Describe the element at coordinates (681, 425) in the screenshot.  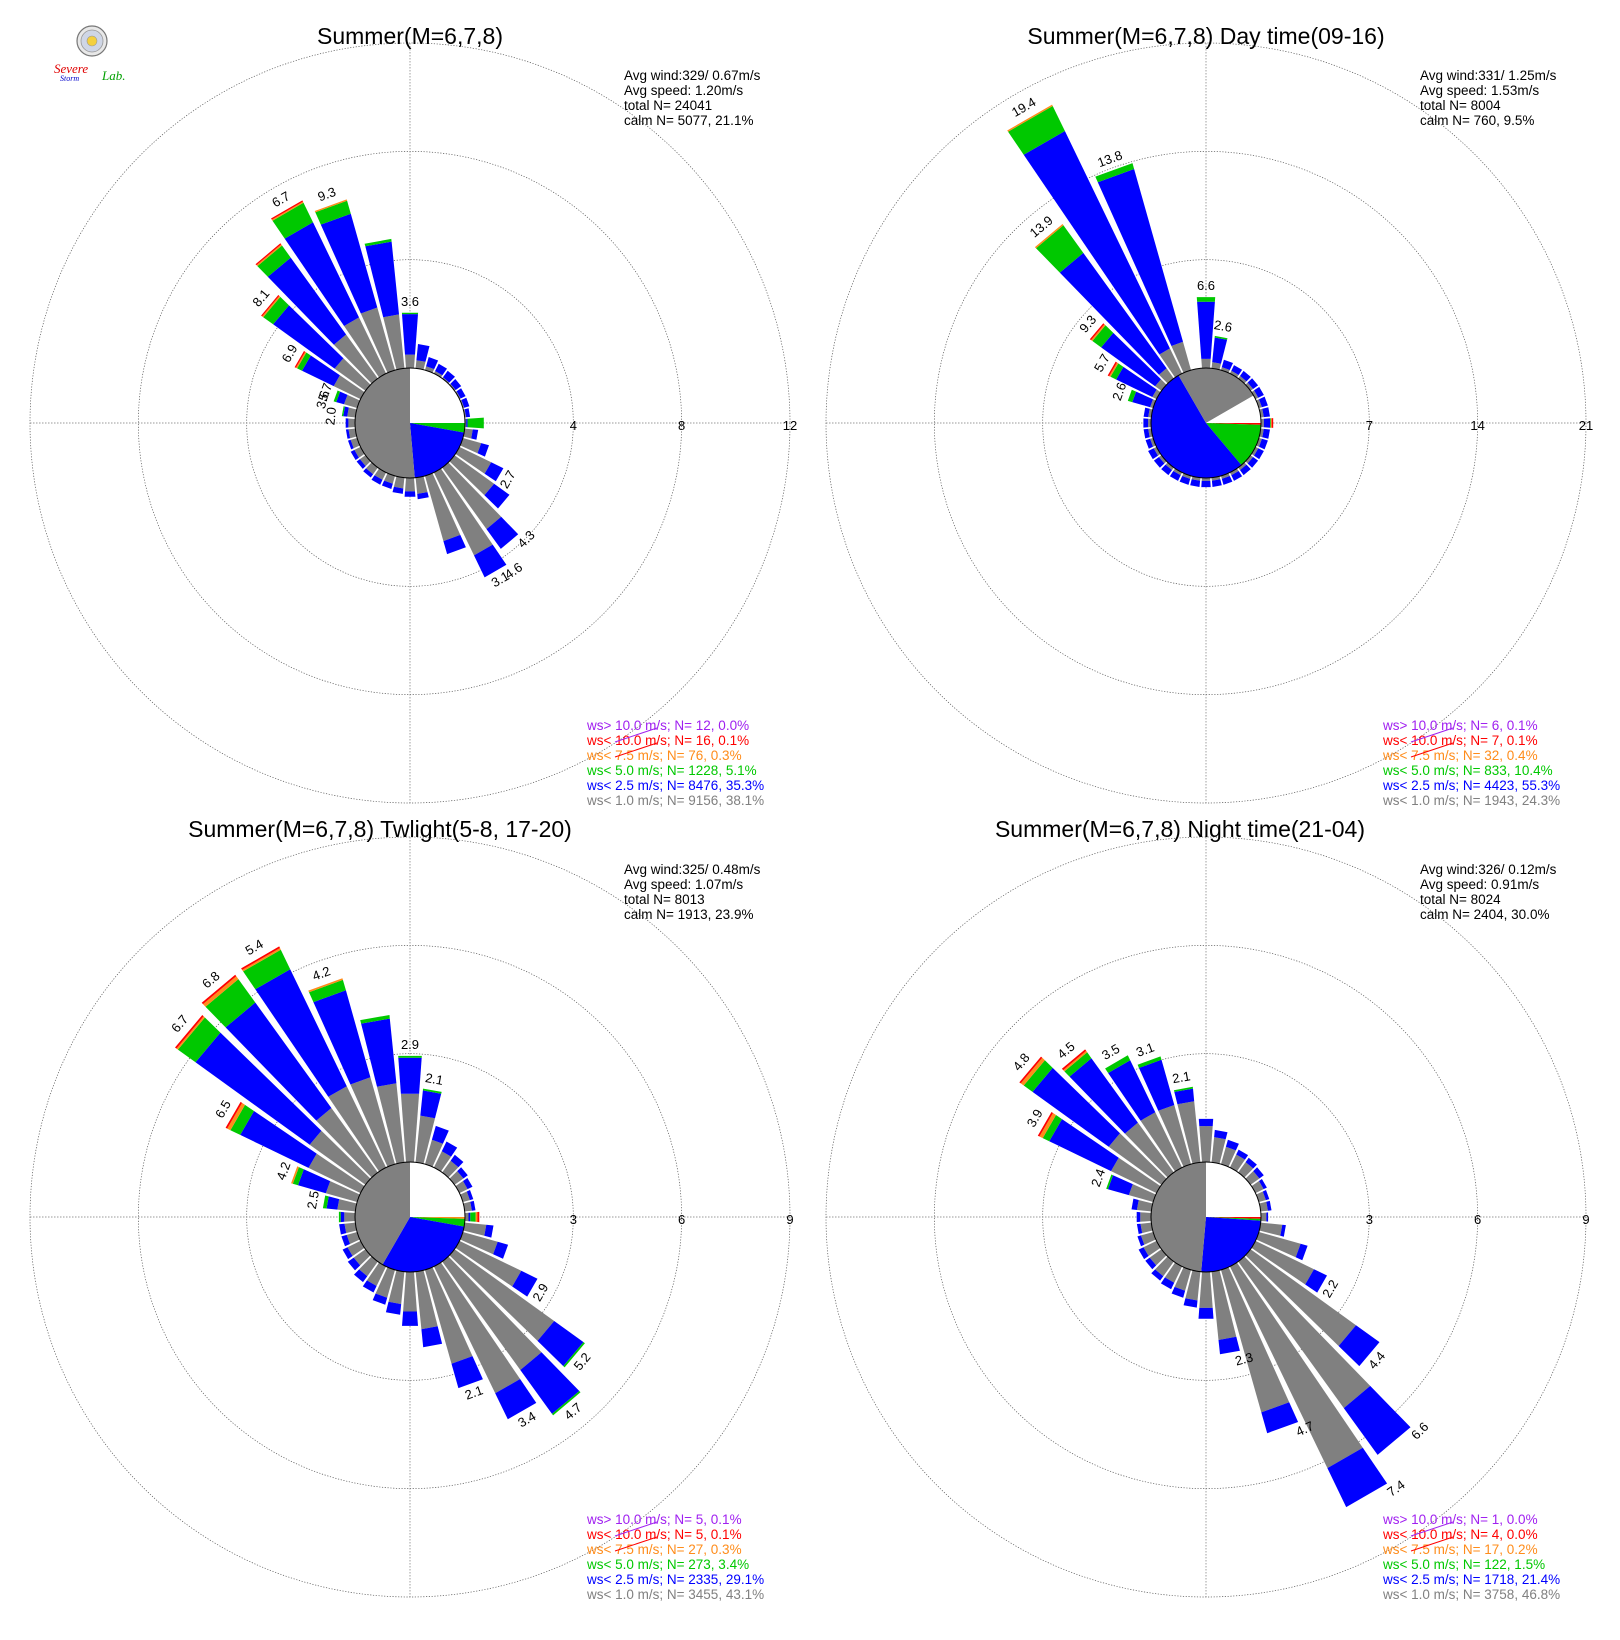
I see `ring-label: 8` at that location.